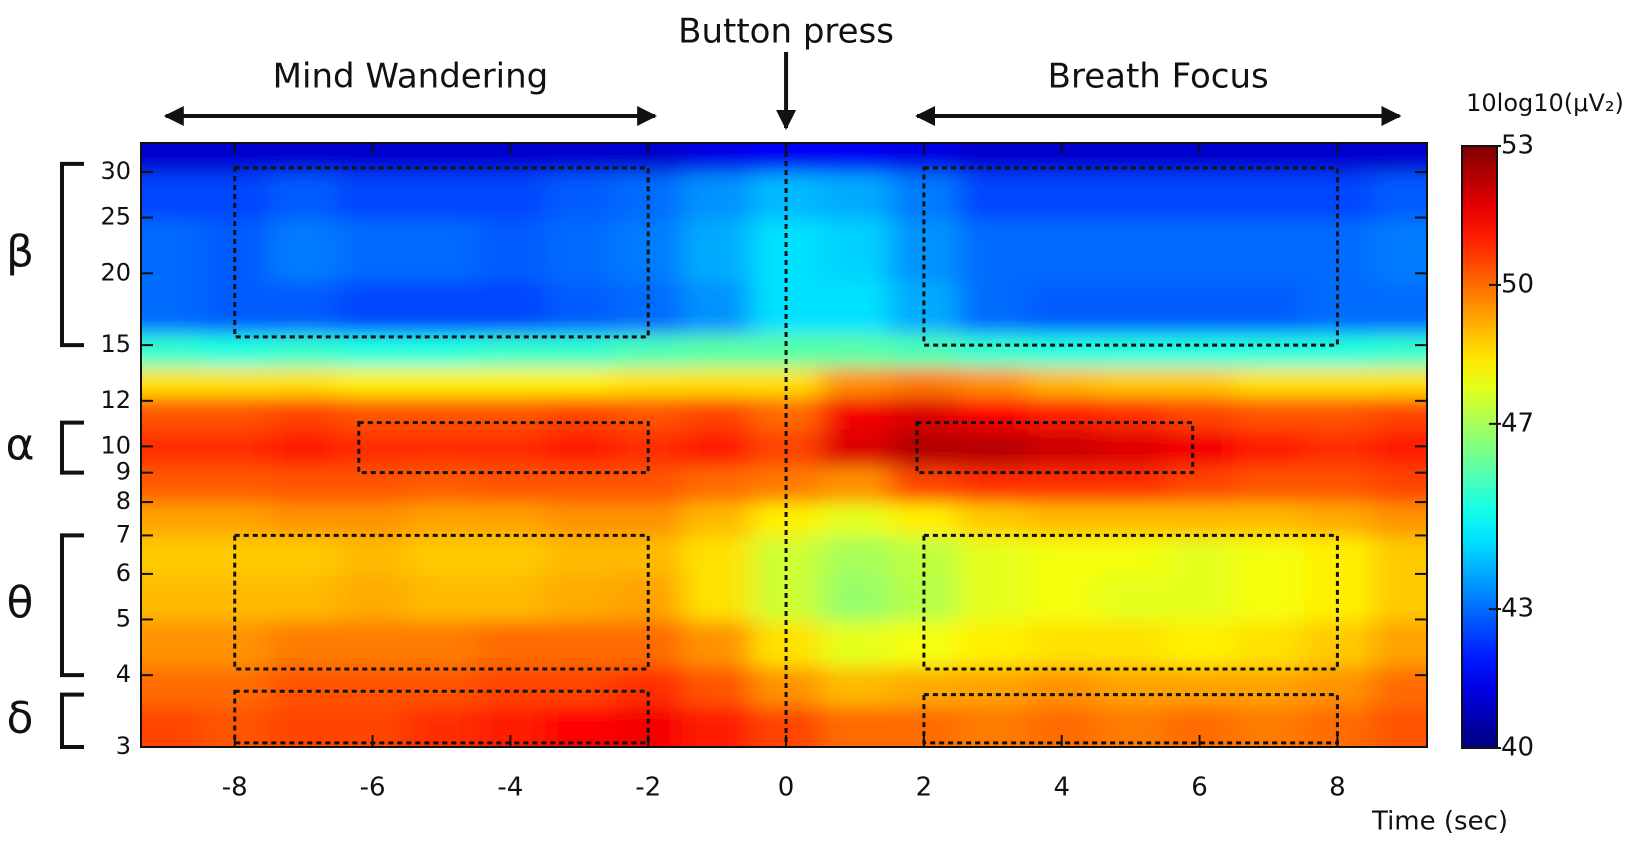 This screenshot has width=1628, height=842. What do you see at coordinates (786, 32) in the screenshot?
I see `event-label: Button press` at bounding box center [786, 32].